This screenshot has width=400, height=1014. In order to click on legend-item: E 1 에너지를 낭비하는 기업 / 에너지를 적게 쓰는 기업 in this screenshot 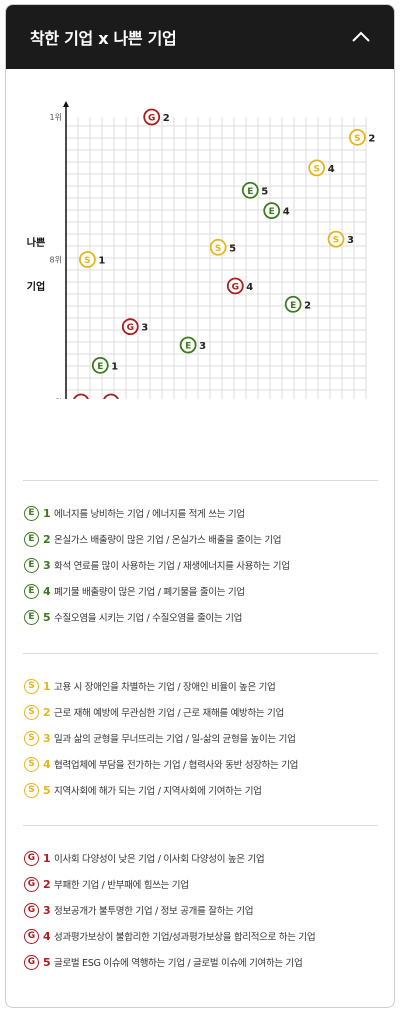, I will do `click(200, 513)`.